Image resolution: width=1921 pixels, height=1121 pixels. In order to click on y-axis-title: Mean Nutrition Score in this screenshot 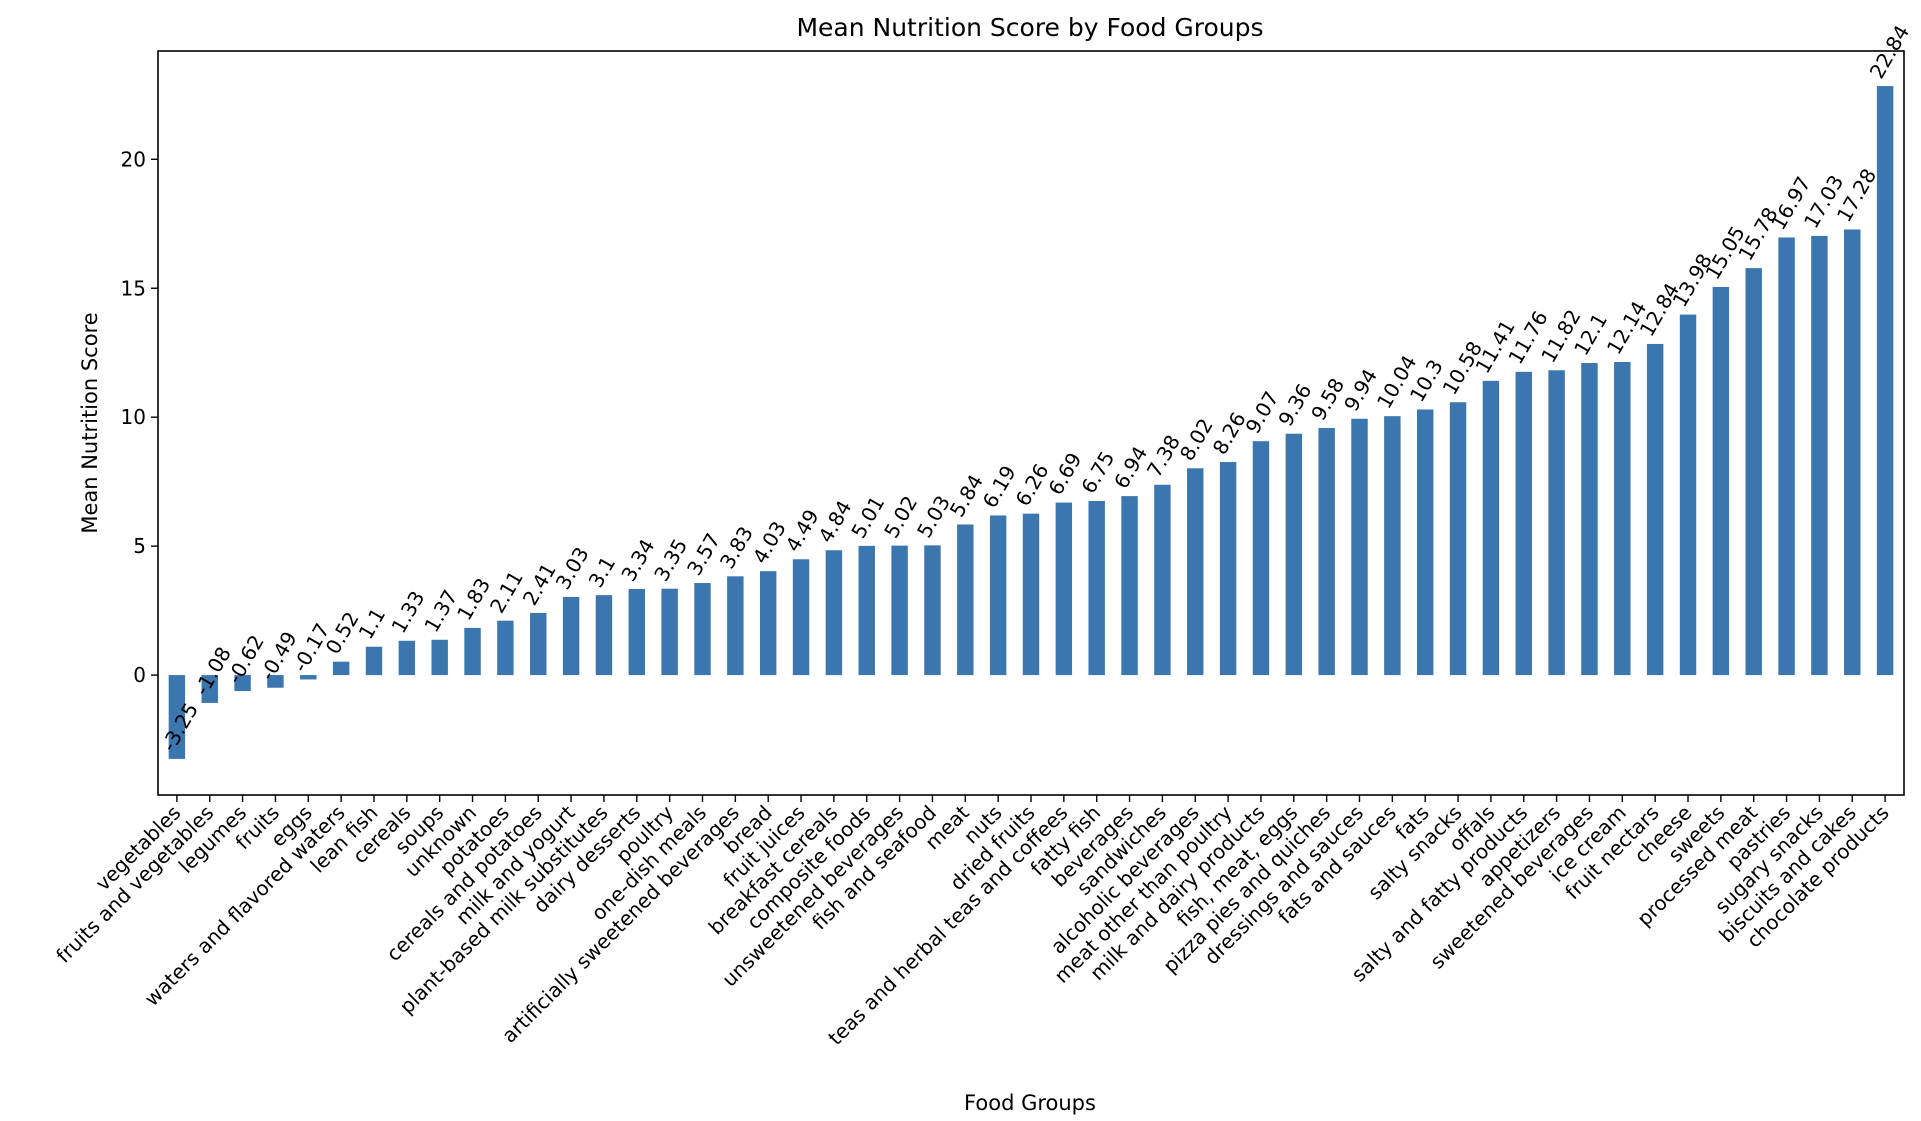, I will do `click(90, 422)`.